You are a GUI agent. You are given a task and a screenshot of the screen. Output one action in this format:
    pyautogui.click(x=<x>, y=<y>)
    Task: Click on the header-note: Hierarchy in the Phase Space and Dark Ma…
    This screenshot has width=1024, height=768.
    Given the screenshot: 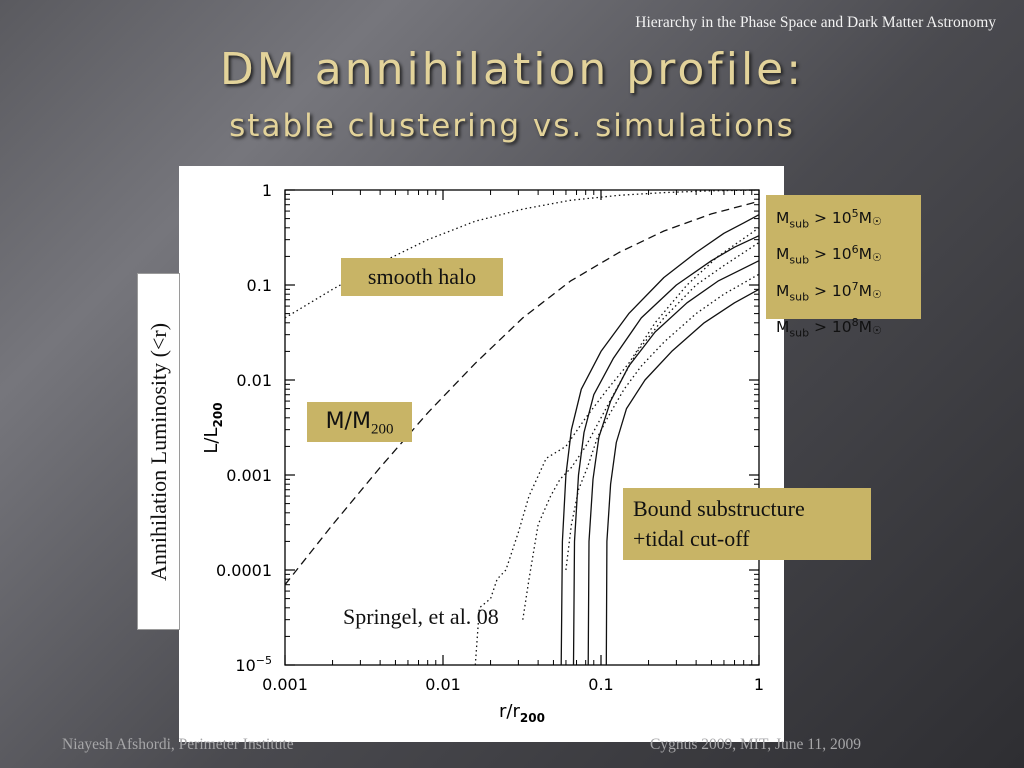 What is the action you would take?
    pyautogui.click(x=815, y=22)
    